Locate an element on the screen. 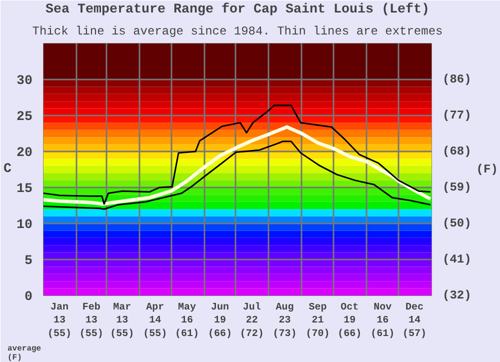 The width and height of the screenshot is (500, 362). chart-subtitle: Thick line is average since 1984. Thin lines are extremes is located at coordinates (237, 31).